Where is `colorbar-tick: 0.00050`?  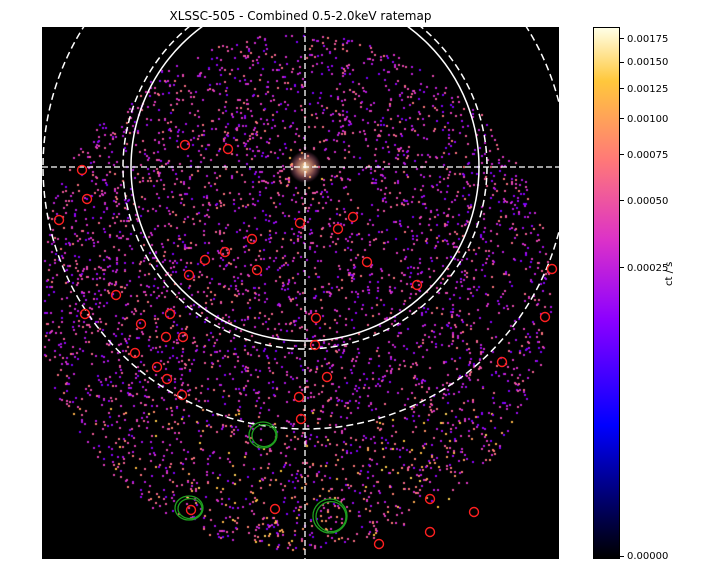 colorbar-tick: 0.00050 is located at coordinates (644, 201).